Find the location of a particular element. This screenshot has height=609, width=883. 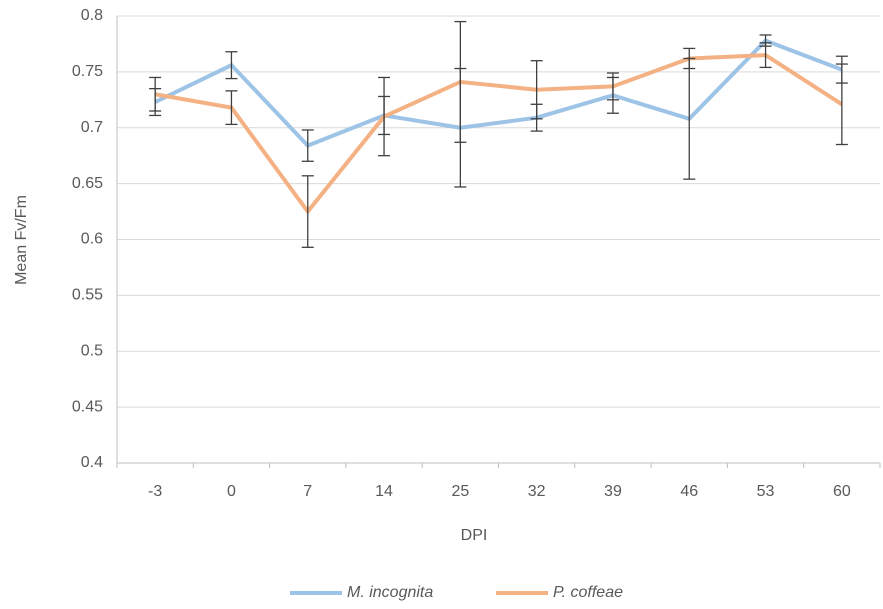

x-tick-label: 25 is located at coordinates (460, 491).